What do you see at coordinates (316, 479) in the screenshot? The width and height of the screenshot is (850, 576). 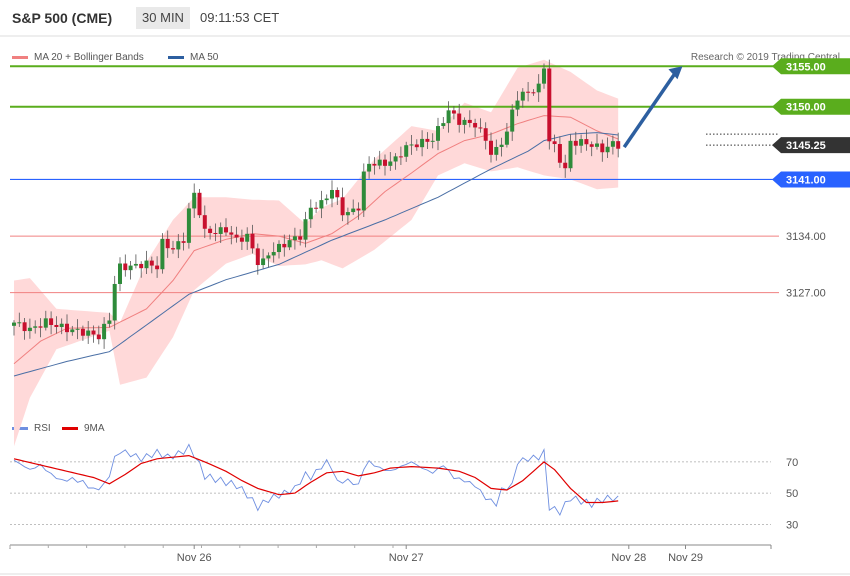 I see `rsi-ma-line` at bounding box center [316, 479].